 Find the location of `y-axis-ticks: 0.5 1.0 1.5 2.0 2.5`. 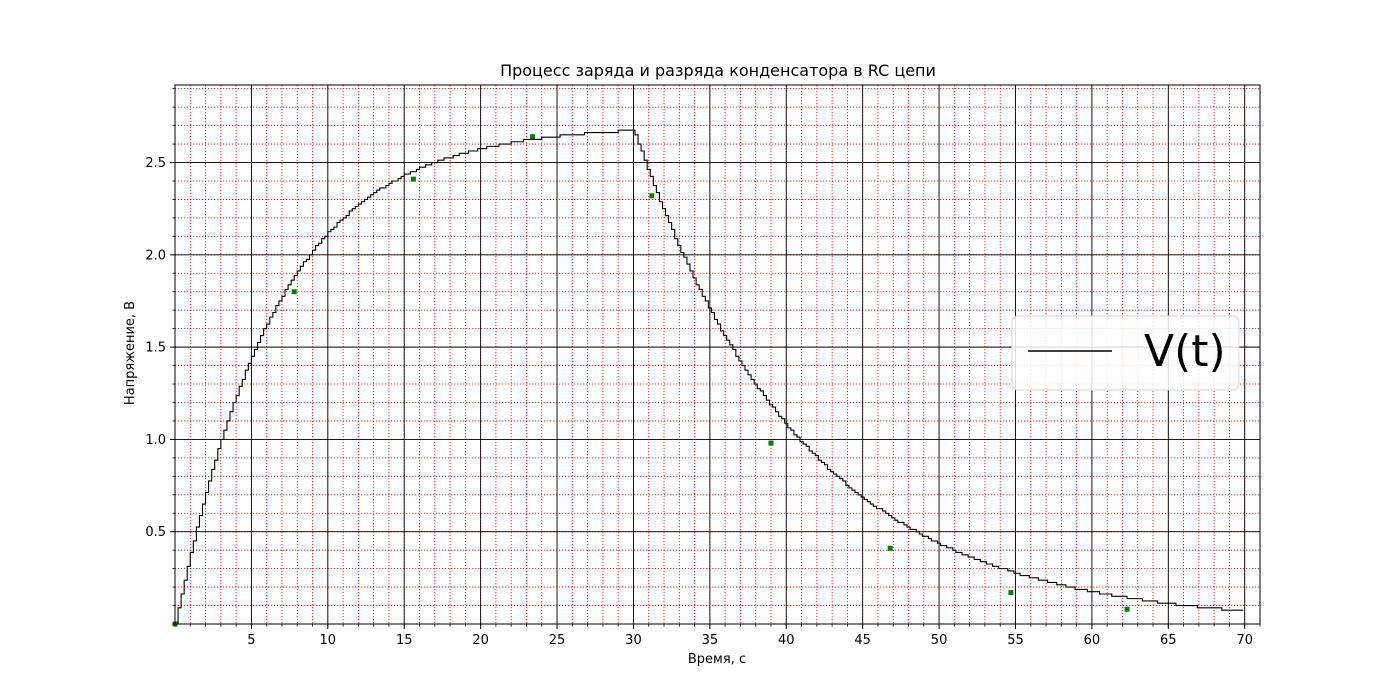

y-axis-ticks: 0.5 1.0 1.5 2.0 2.5 is located at coordinates (160, 356).